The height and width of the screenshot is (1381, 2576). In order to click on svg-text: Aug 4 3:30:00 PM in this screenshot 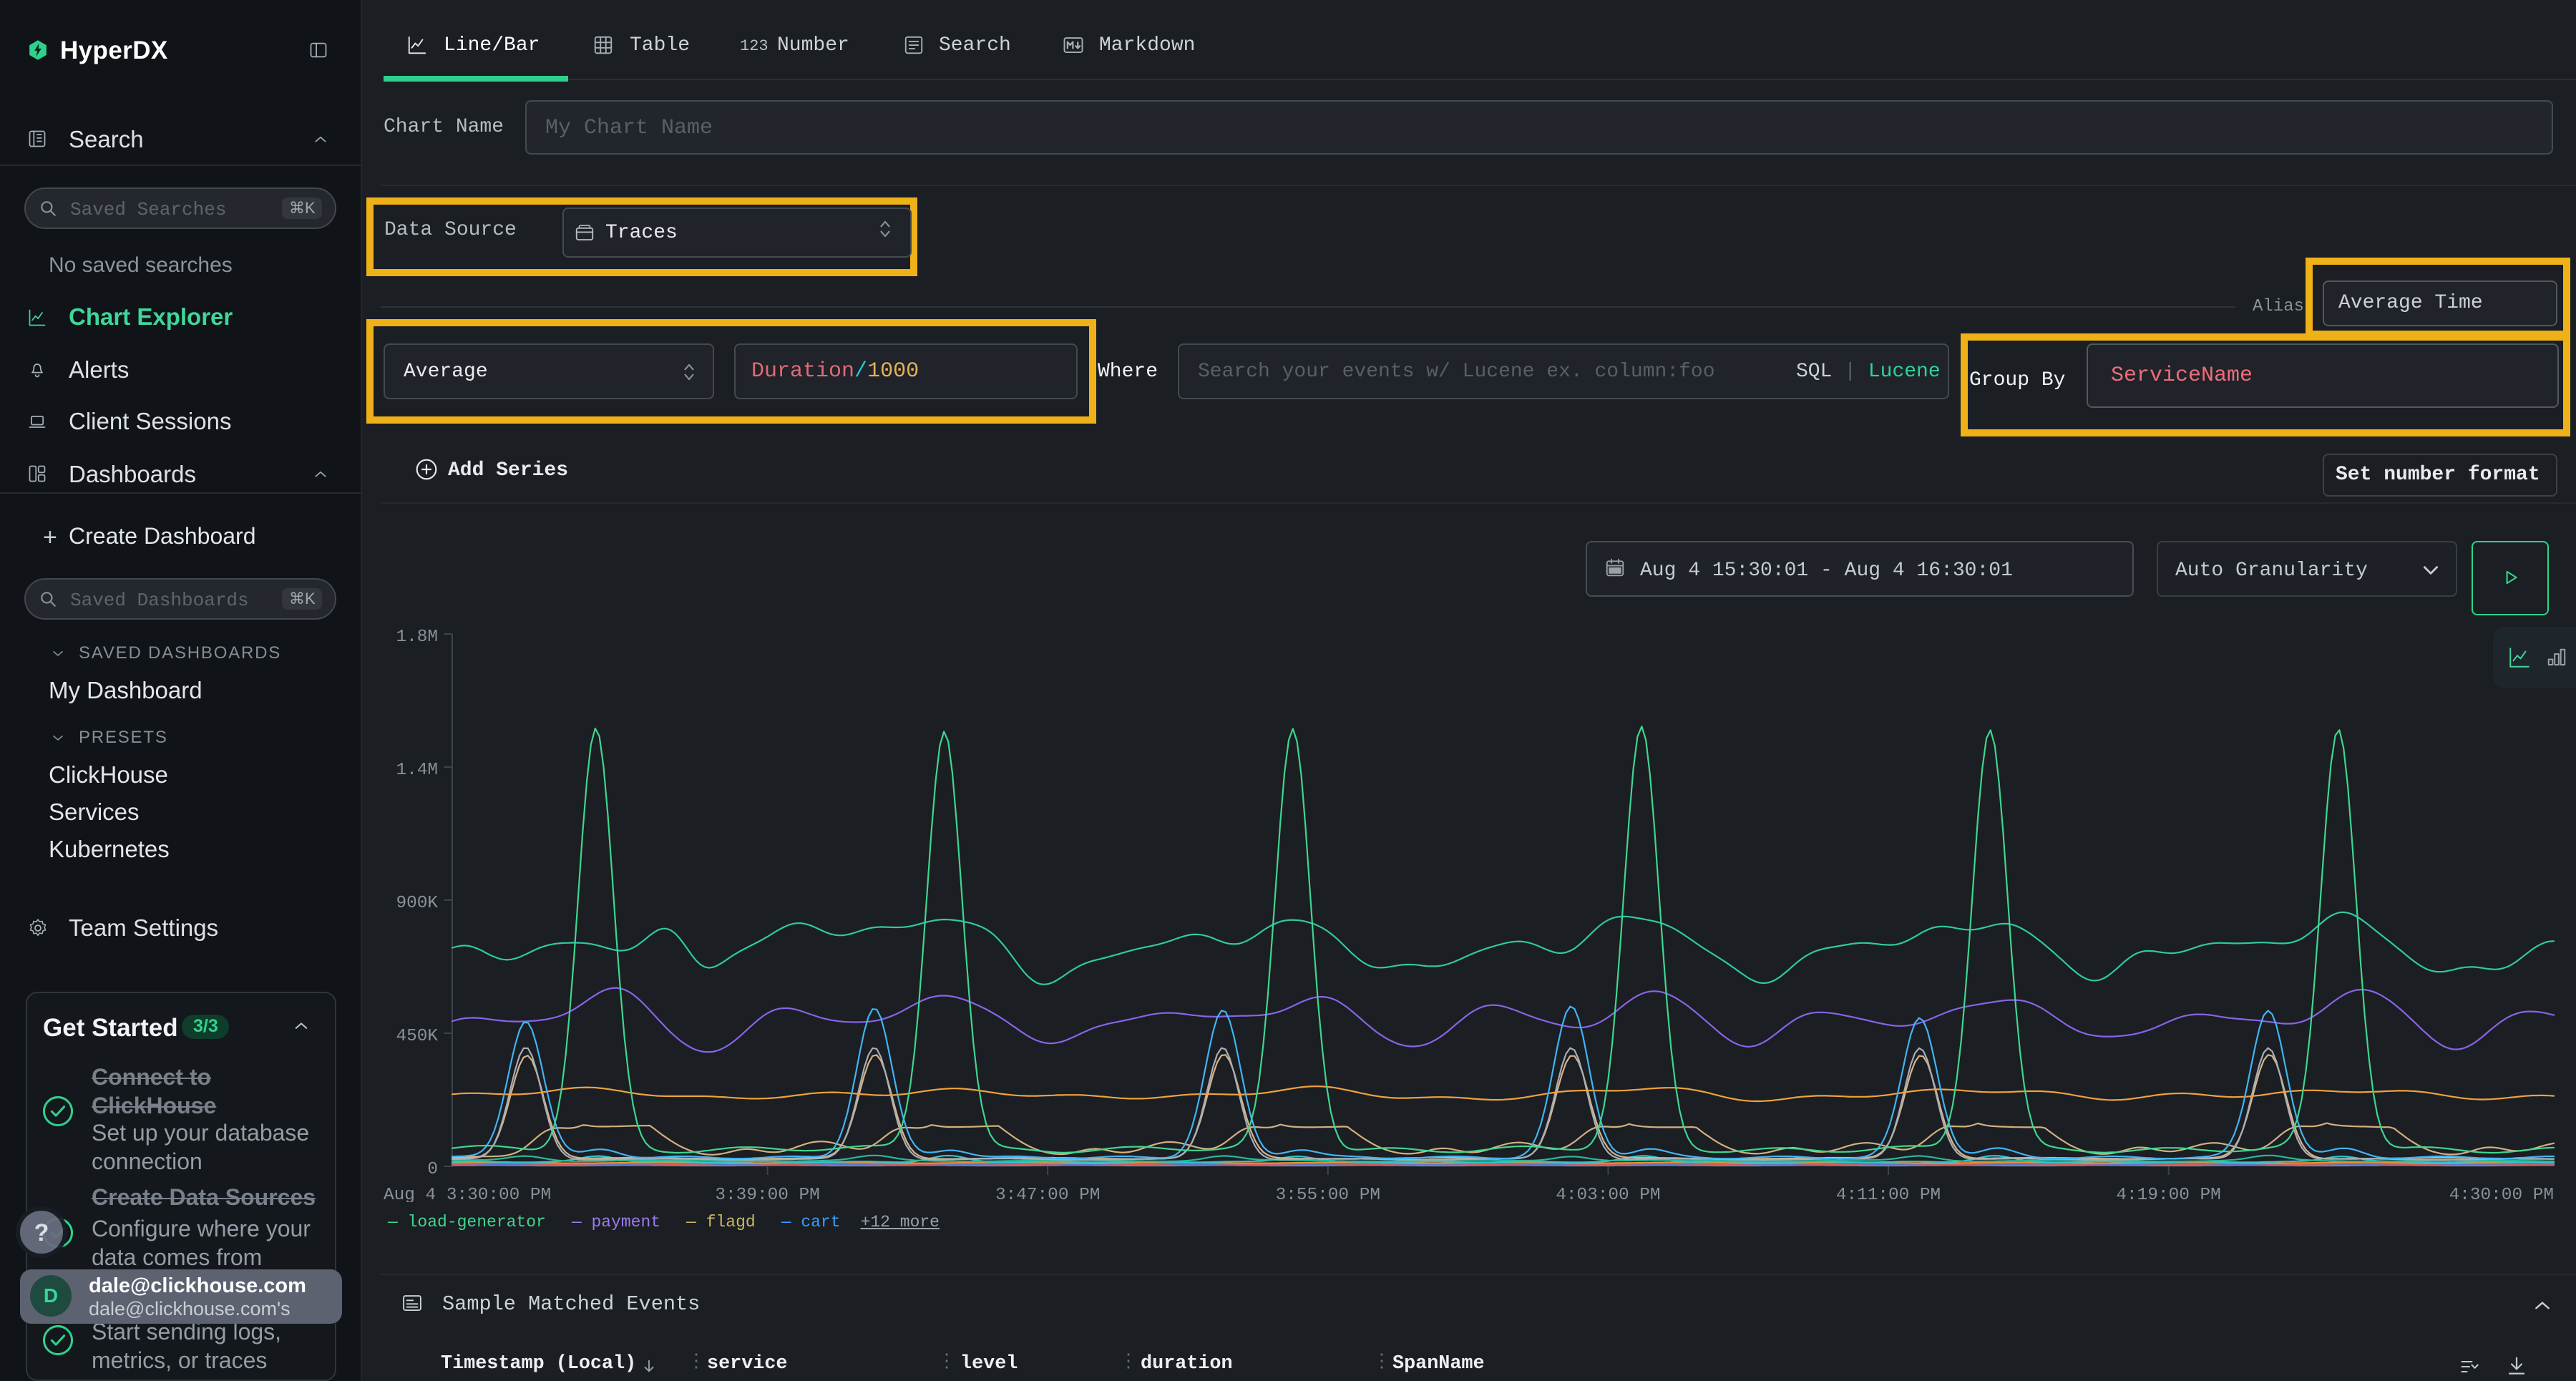, I will do `click(467, 1194)`.